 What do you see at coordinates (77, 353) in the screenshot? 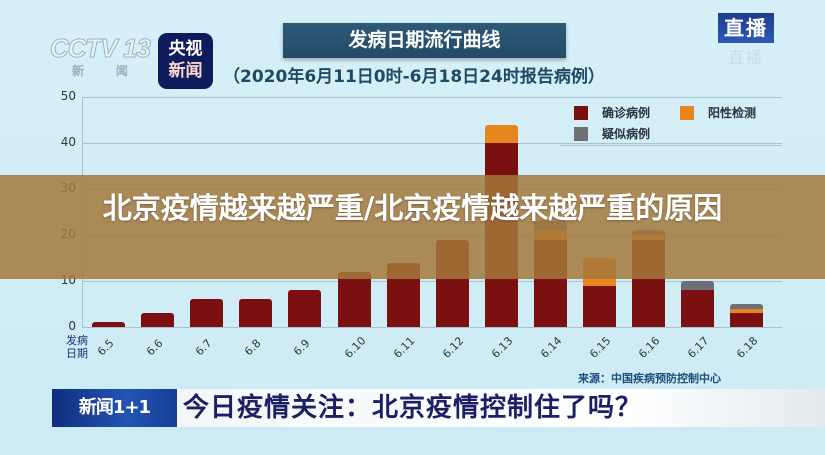
I see `x-axis-title-line2: 日期` at bounding box center [77, 353].